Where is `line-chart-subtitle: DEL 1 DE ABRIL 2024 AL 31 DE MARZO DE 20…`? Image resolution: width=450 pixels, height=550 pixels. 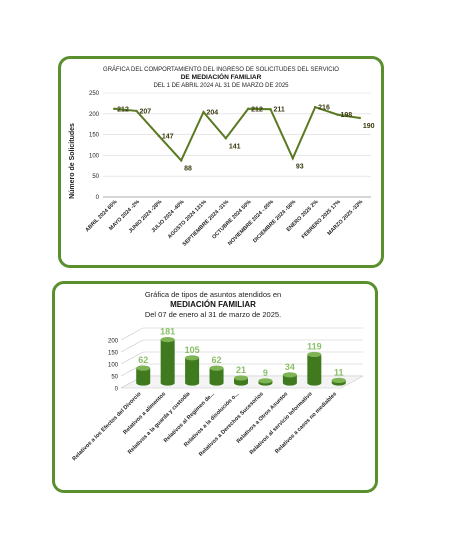
line-chart-subtitle: DEL 1 DE ABRIL 2024 AL 31 DE MARZO DE 20… is located at coordinates (221, 86).